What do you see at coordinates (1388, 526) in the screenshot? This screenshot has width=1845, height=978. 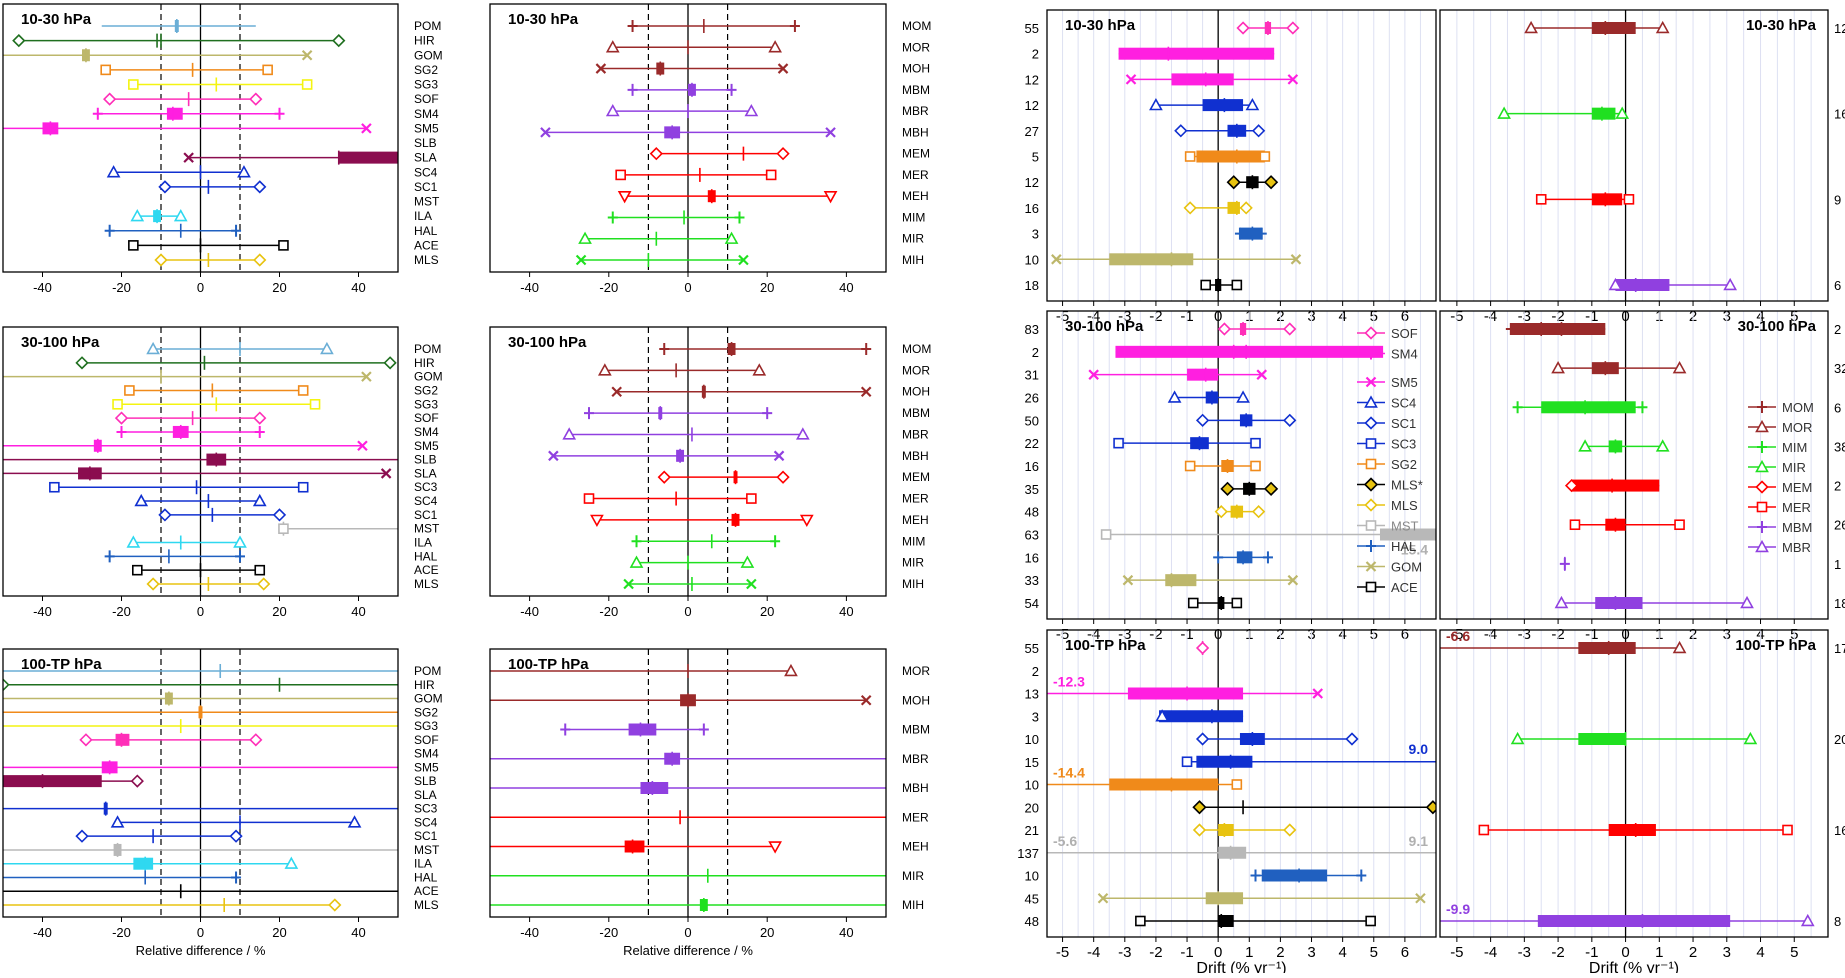 I see `legend-item-MST: MST` at bounding box center [1388, 526].